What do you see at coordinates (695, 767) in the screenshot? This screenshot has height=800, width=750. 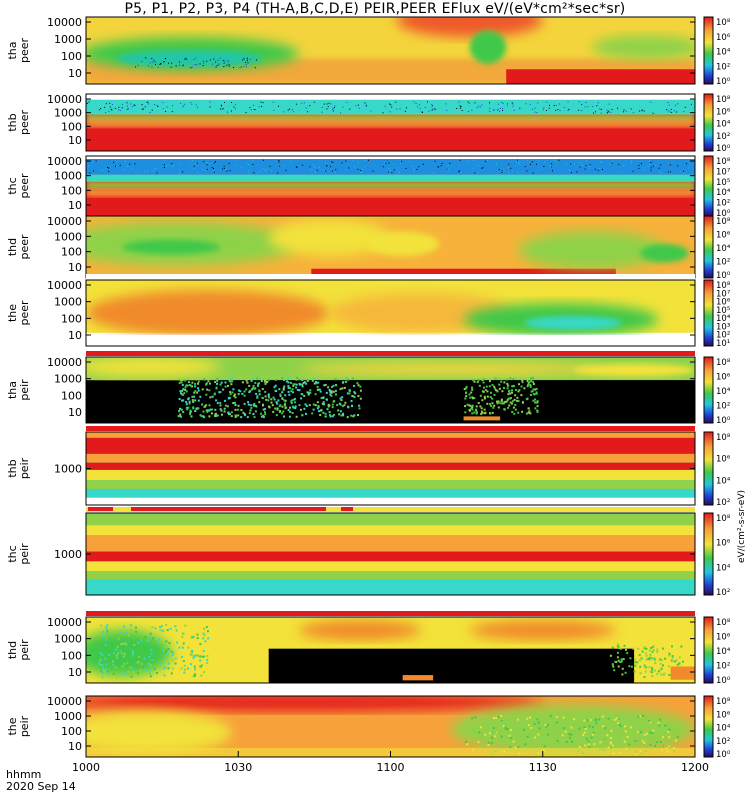 I see `x-tick-label: 1200` at bounding box center [695, 767].